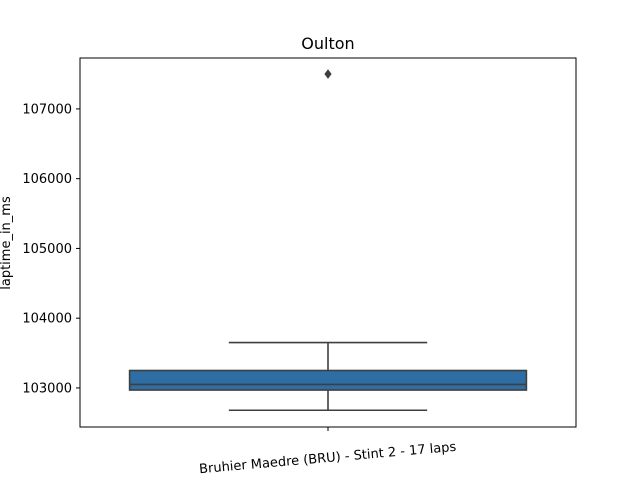 The width and height of the screenshot is (640, 480). I want to click on x-tick-label: Bruhier Maedre (BRU) - Stint 2 - 17 laps, so click(328, 458).